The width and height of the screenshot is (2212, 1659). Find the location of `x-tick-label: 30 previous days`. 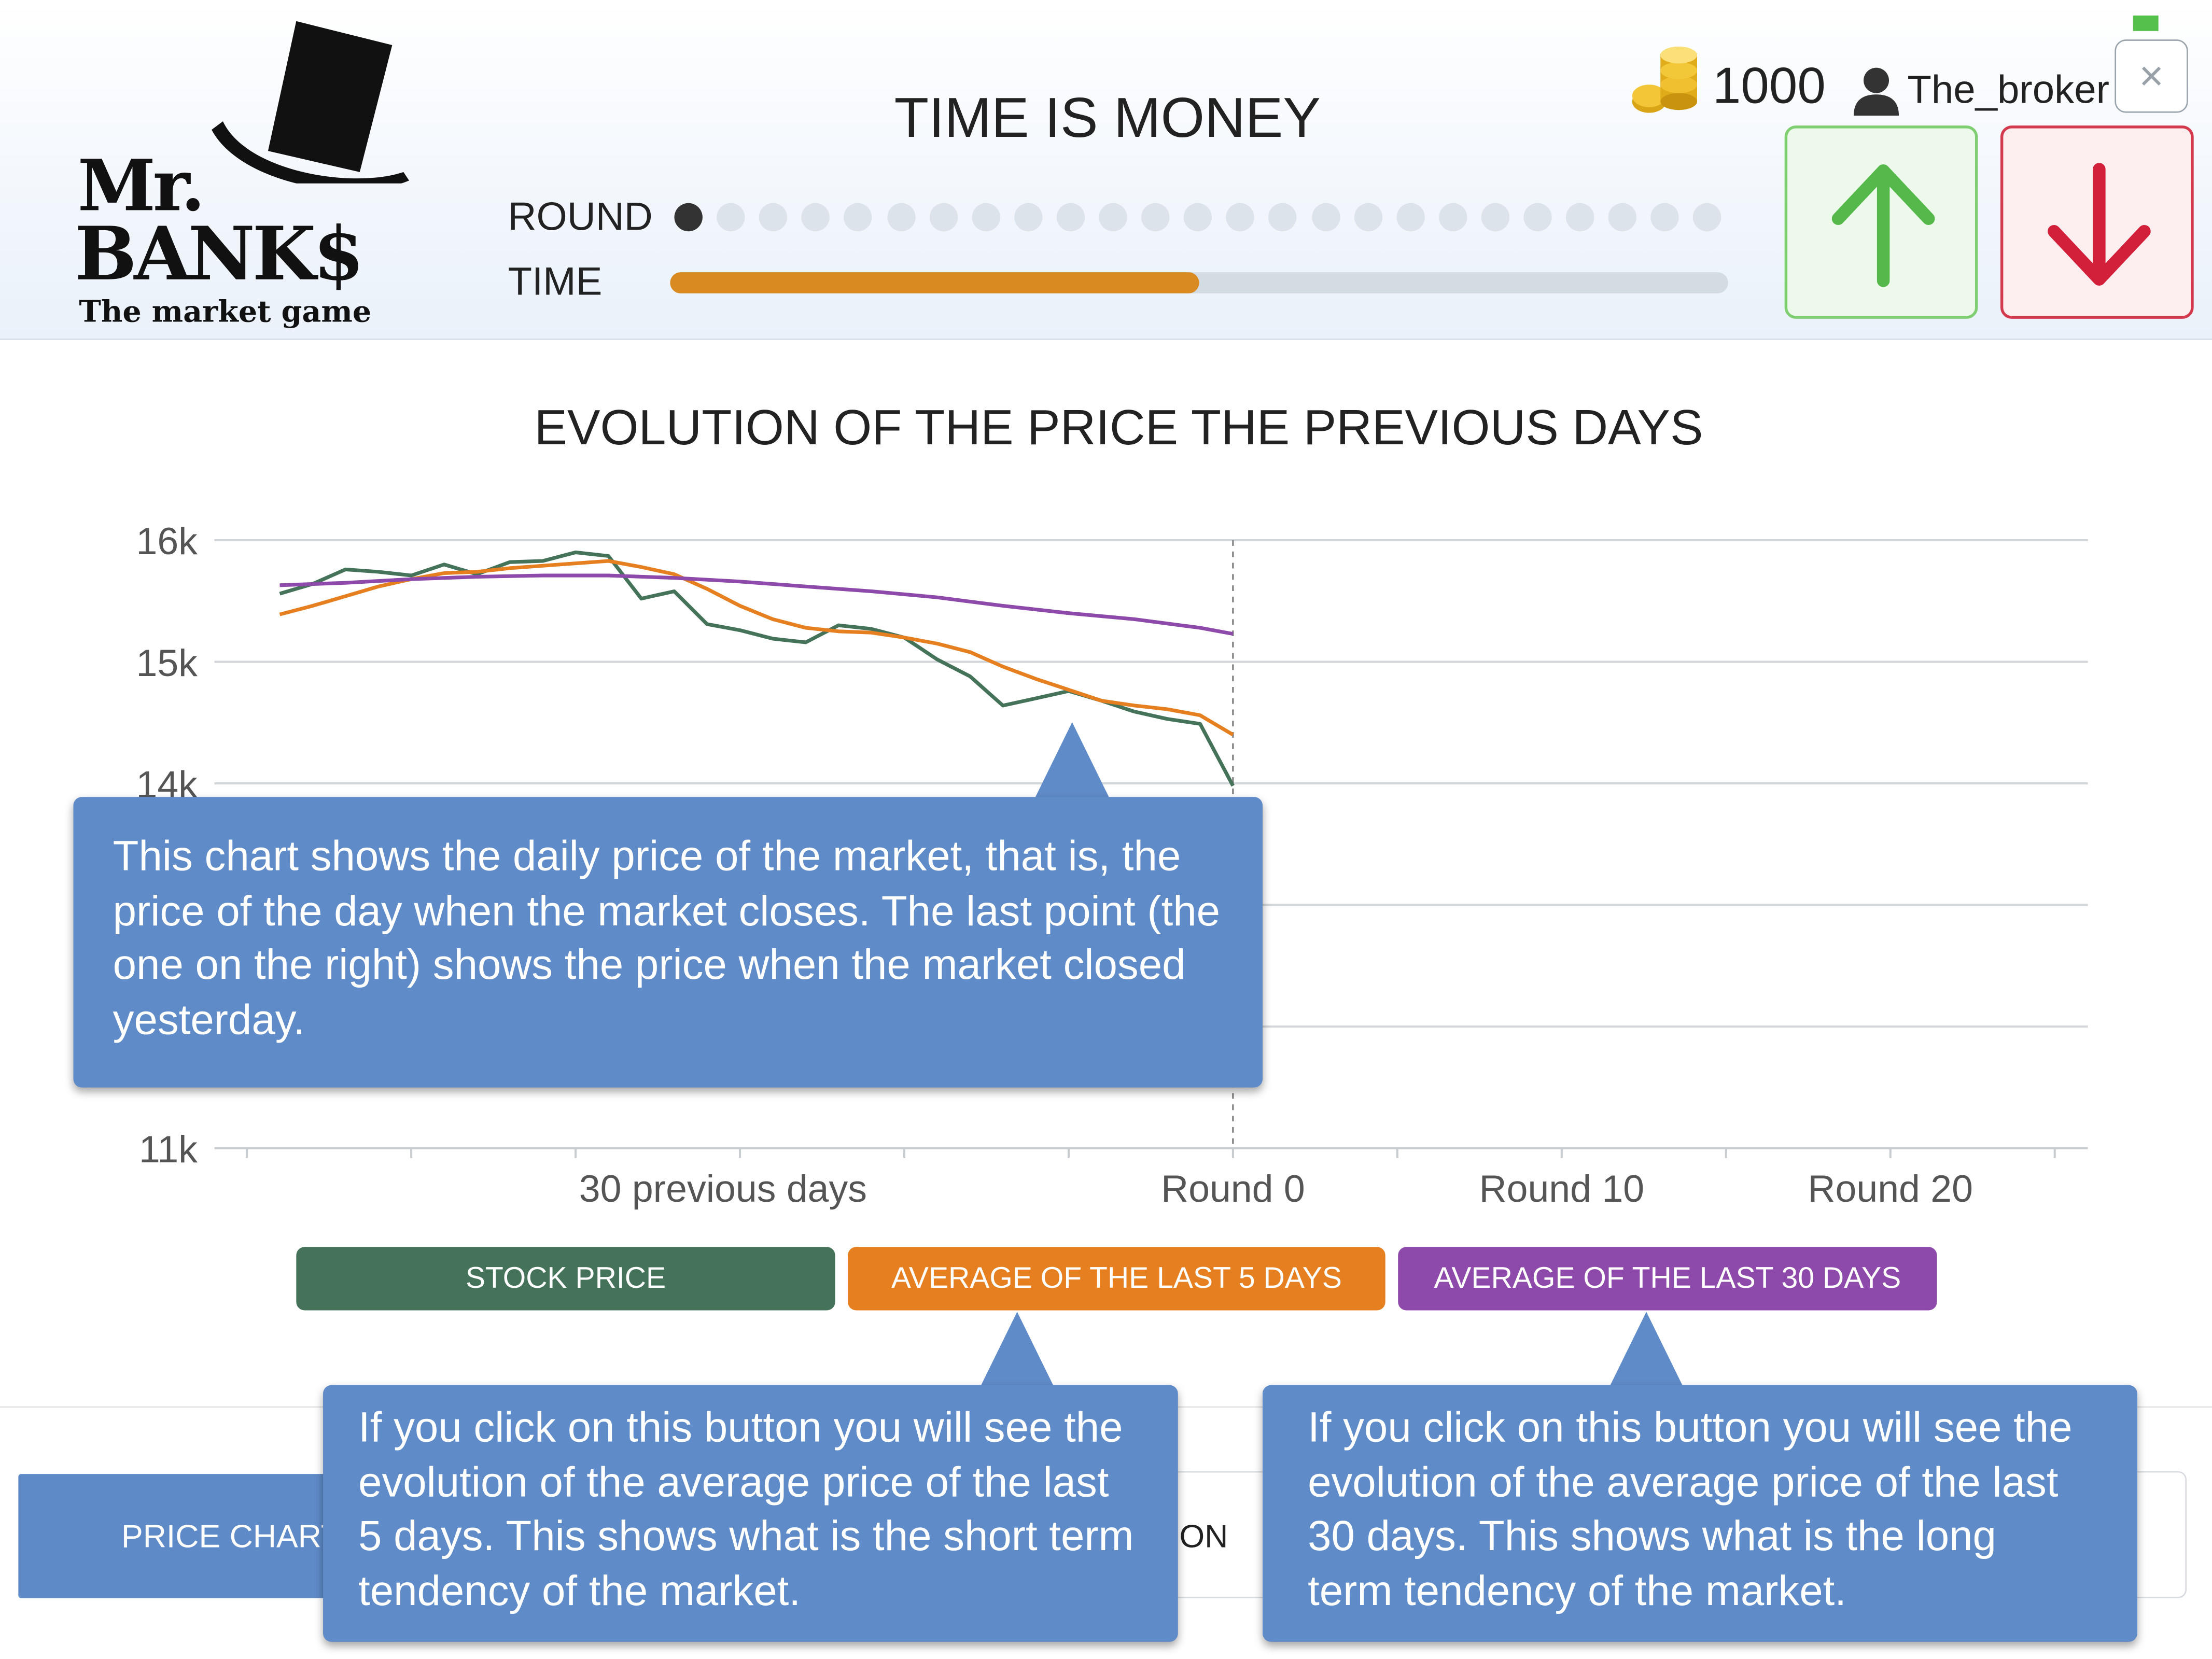

x-tick-label: 30 previous days is located at coordinates (723, 1189).